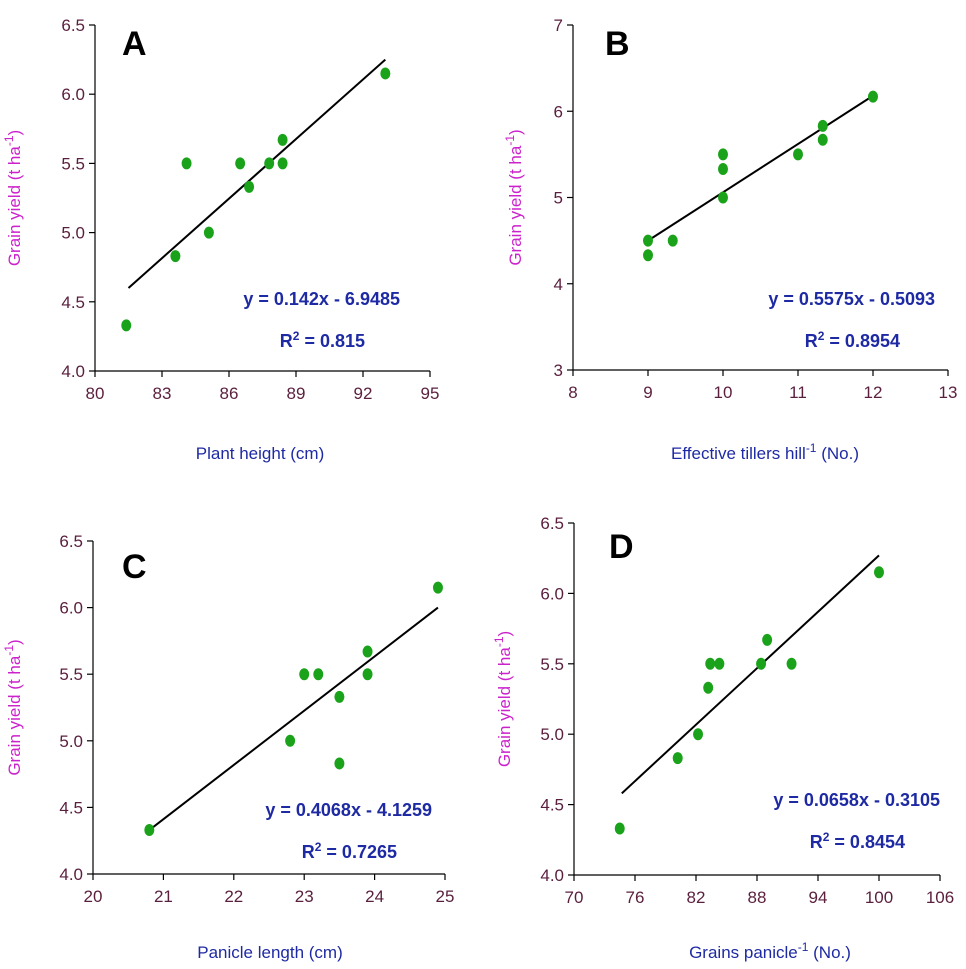  Describe the element at coordinates (574, 897) in the screenshot. I see `x-tick-label: 70` at that location.